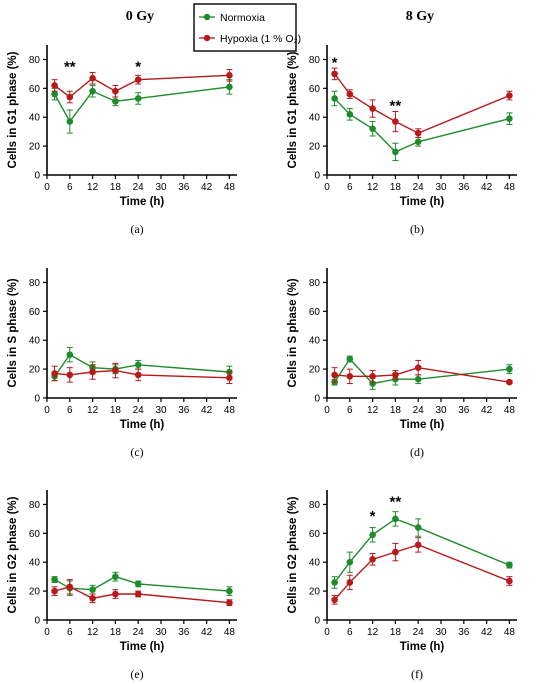 The height and width of the screenshot is (684, 550). I want to click on panel-f-x-tick-label: 30, so click(441, 632).